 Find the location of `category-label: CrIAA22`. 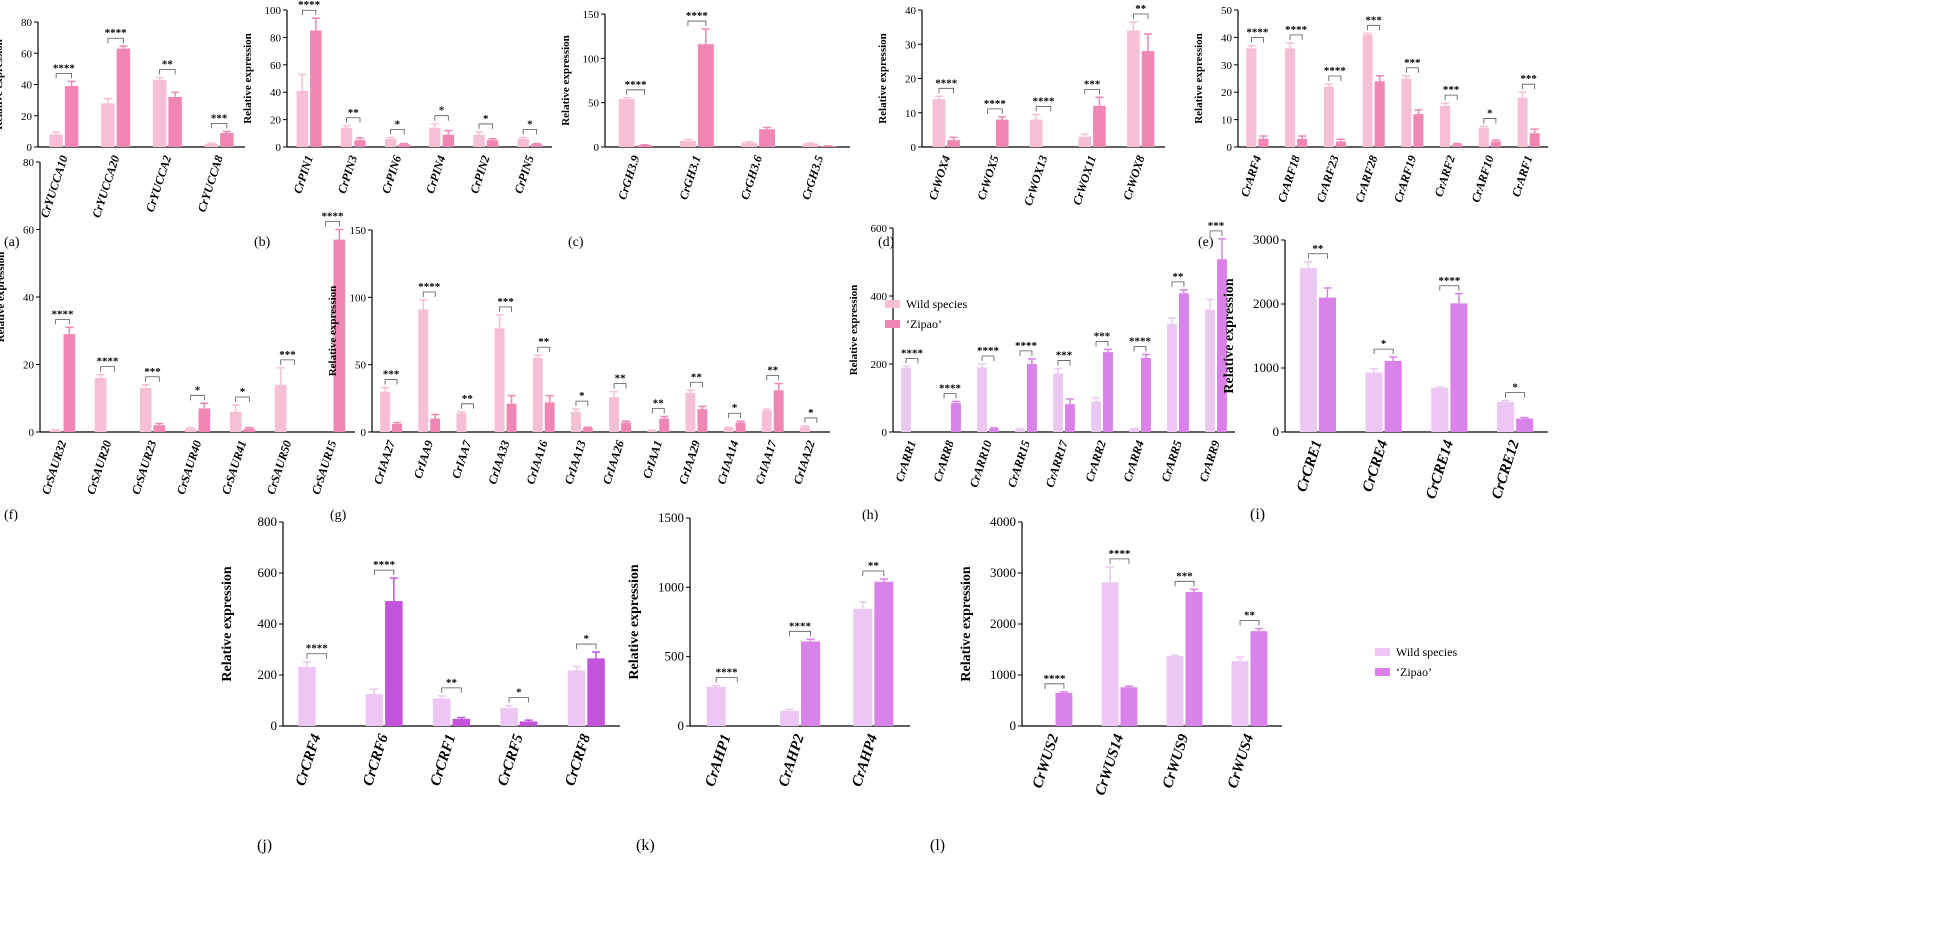

category-label: CrIAA22 is located at coordinates (803, 462).